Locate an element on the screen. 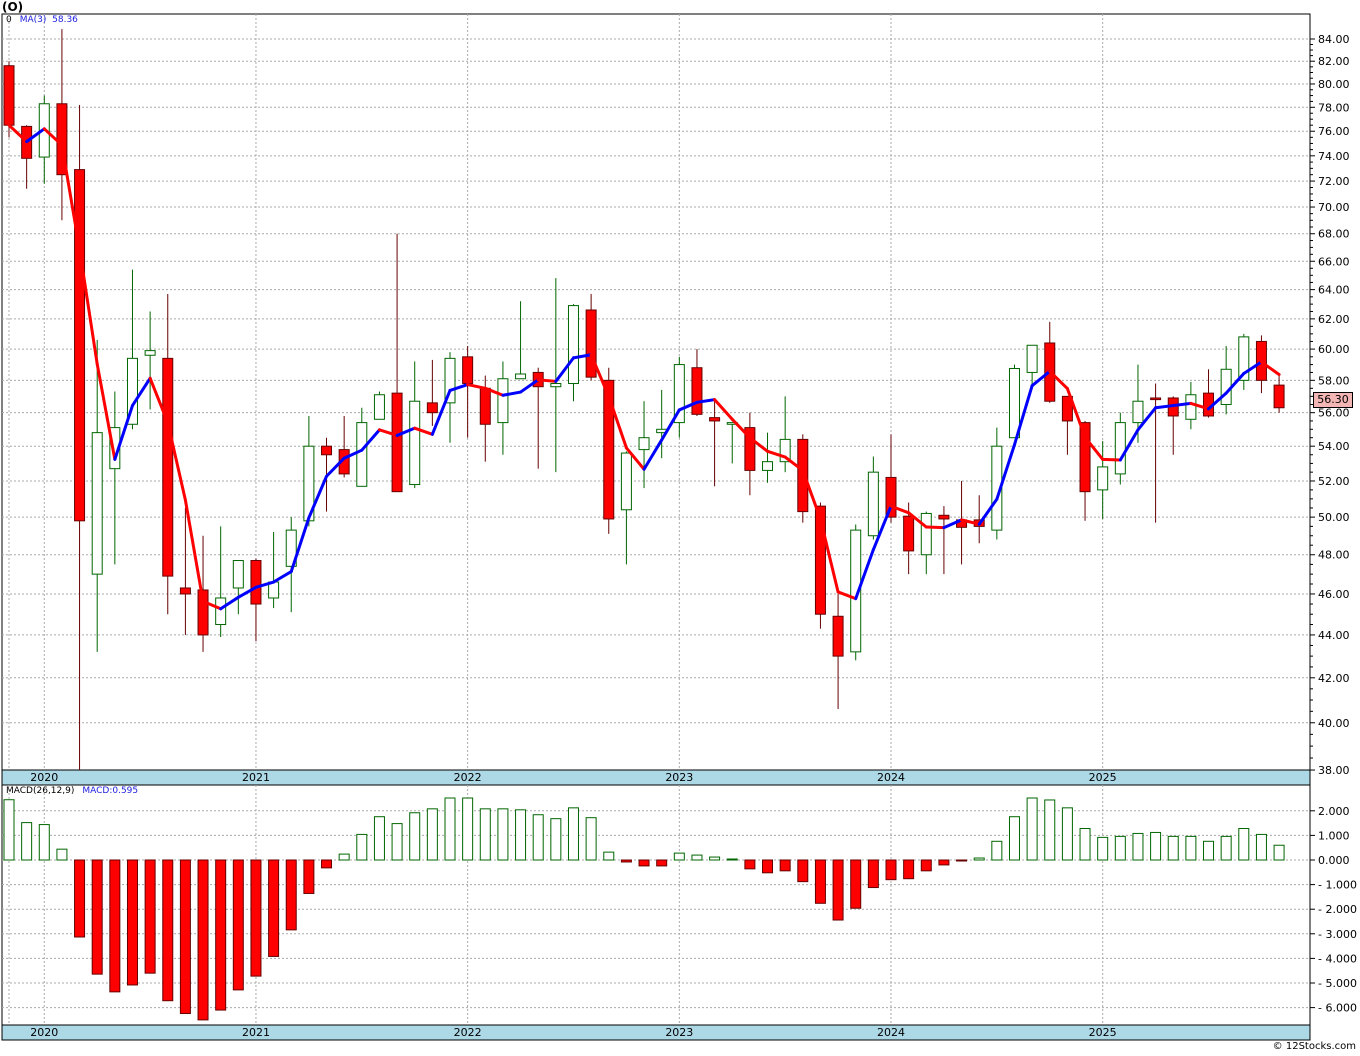  x-tick-label: 2025 is located at coordinates (1103, 777).